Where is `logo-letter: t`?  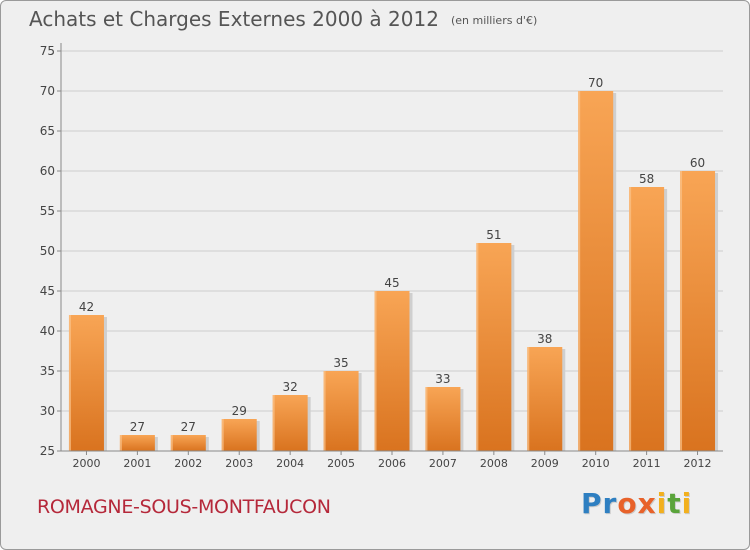
logo-letter: t is located at coordinates (674, 503).